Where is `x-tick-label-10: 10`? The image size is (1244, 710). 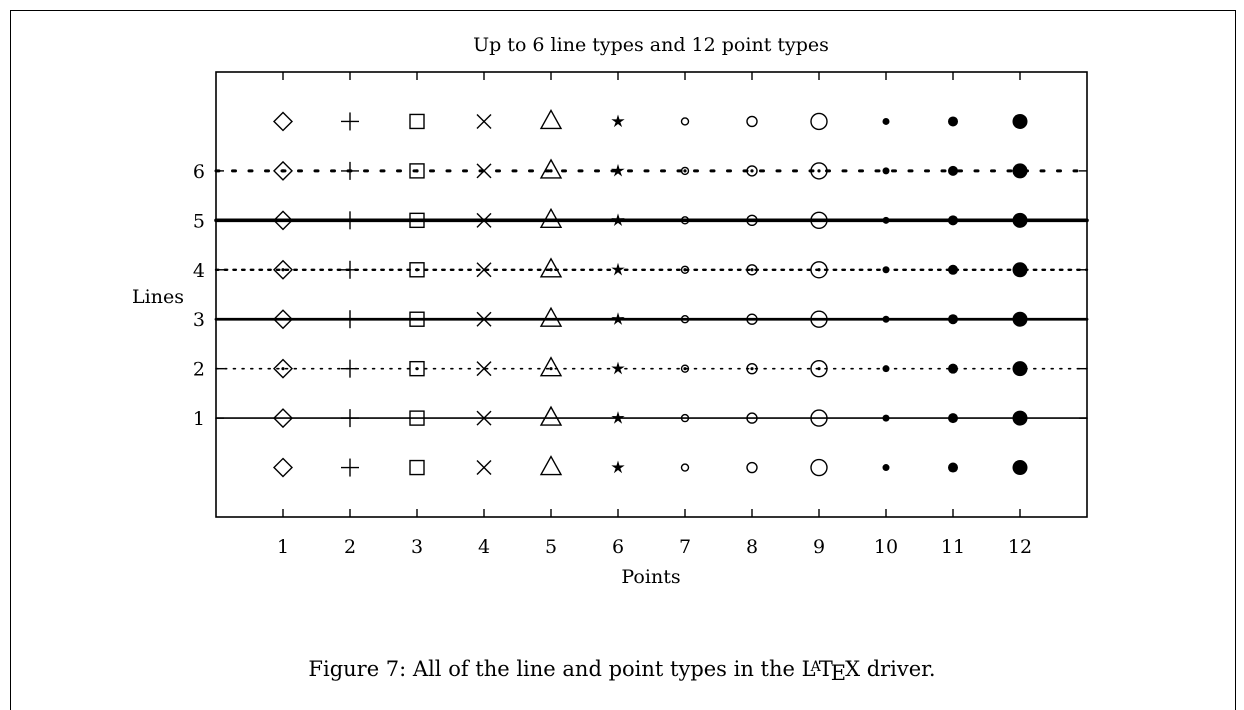 x-tick-label-10: 10 is located at coordinates (886, 547).